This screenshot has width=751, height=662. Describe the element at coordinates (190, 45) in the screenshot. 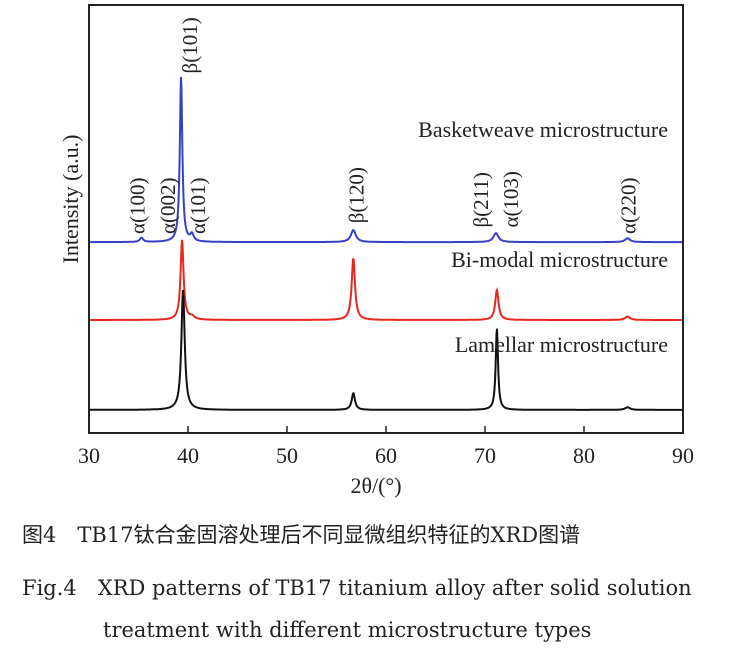

I see `peak-annotation: β(101)` at that location.